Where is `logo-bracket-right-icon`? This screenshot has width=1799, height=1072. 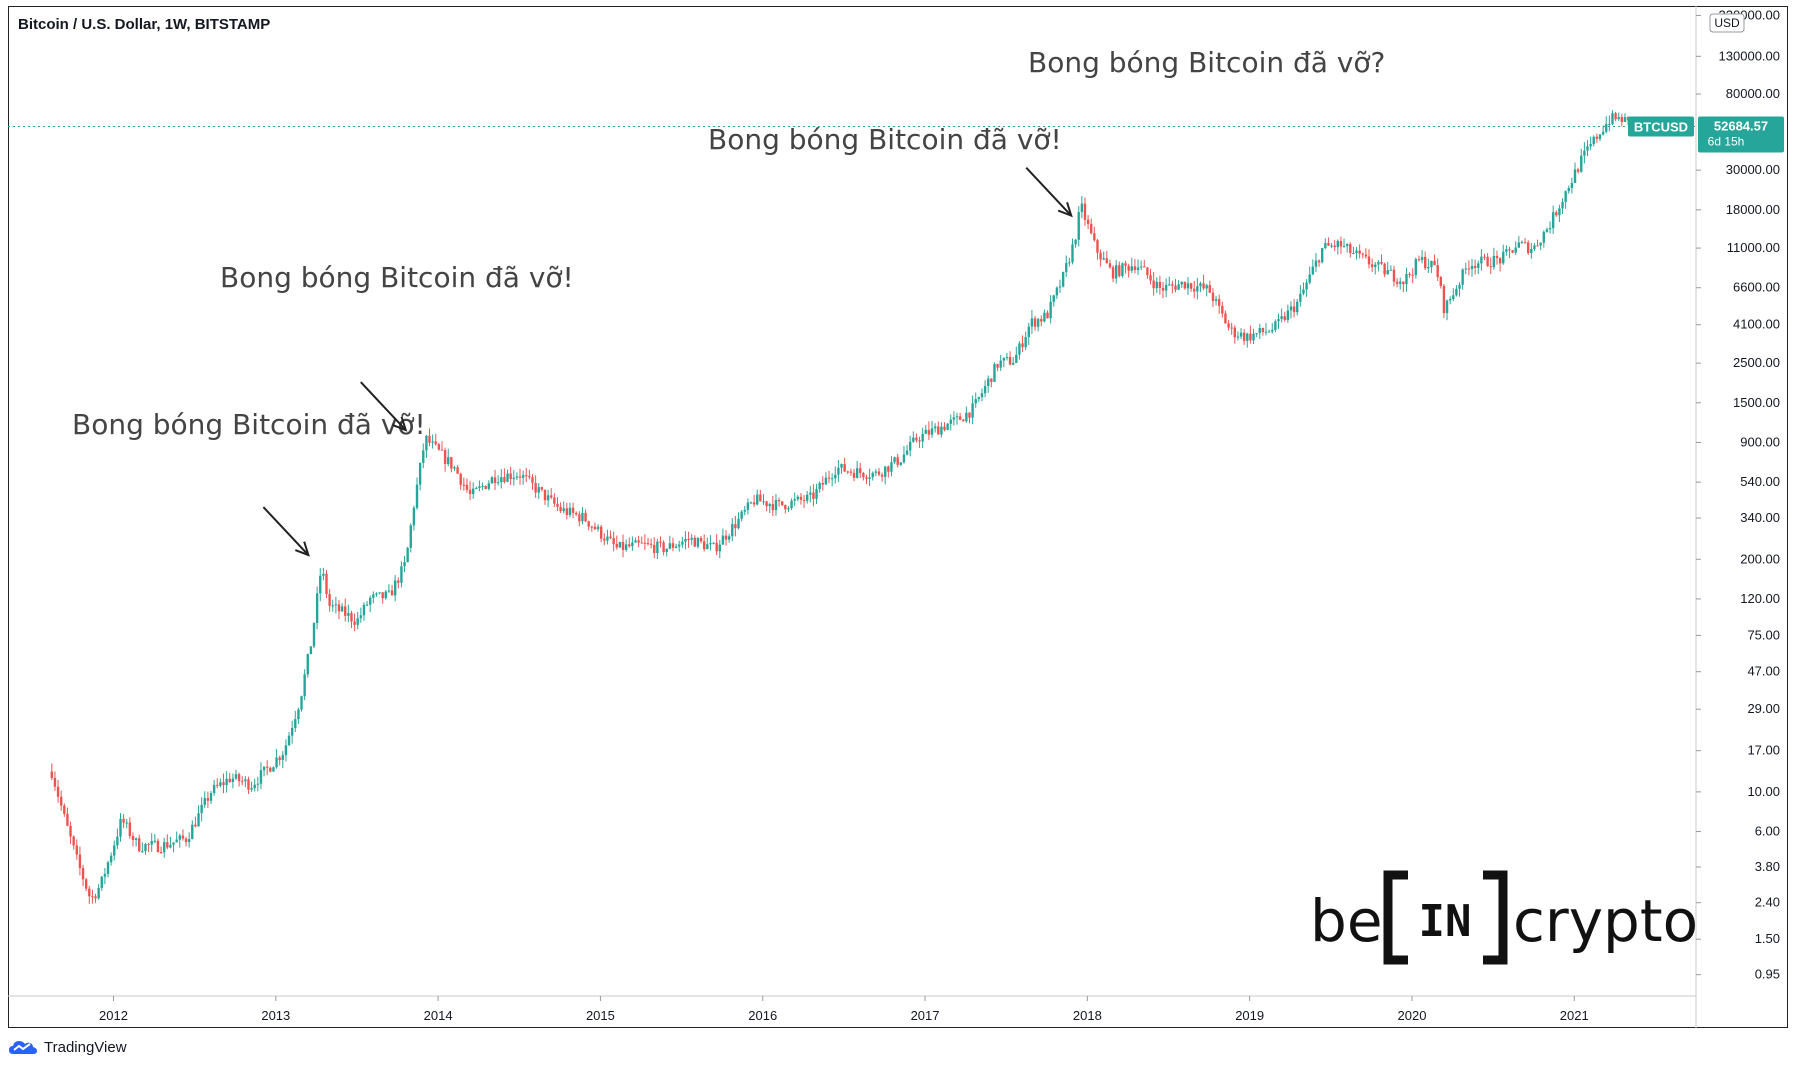
logo-bracket-right-icon is located at coordinates (1495, 917).